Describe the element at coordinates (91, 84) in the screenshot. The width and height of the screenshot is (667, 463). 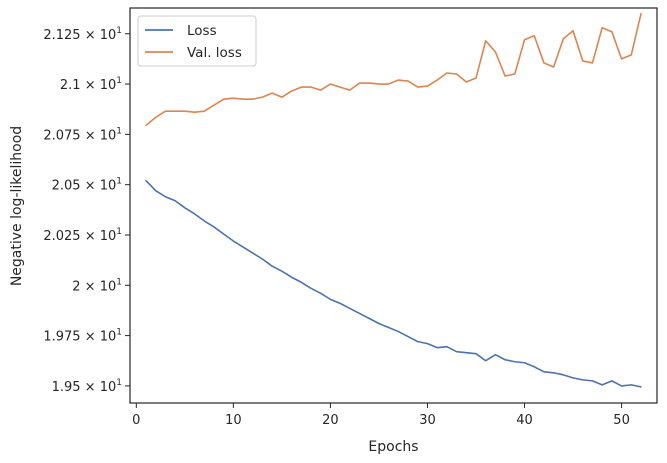
I see `y-tick-label: 2.1 × 10¹` at that location.